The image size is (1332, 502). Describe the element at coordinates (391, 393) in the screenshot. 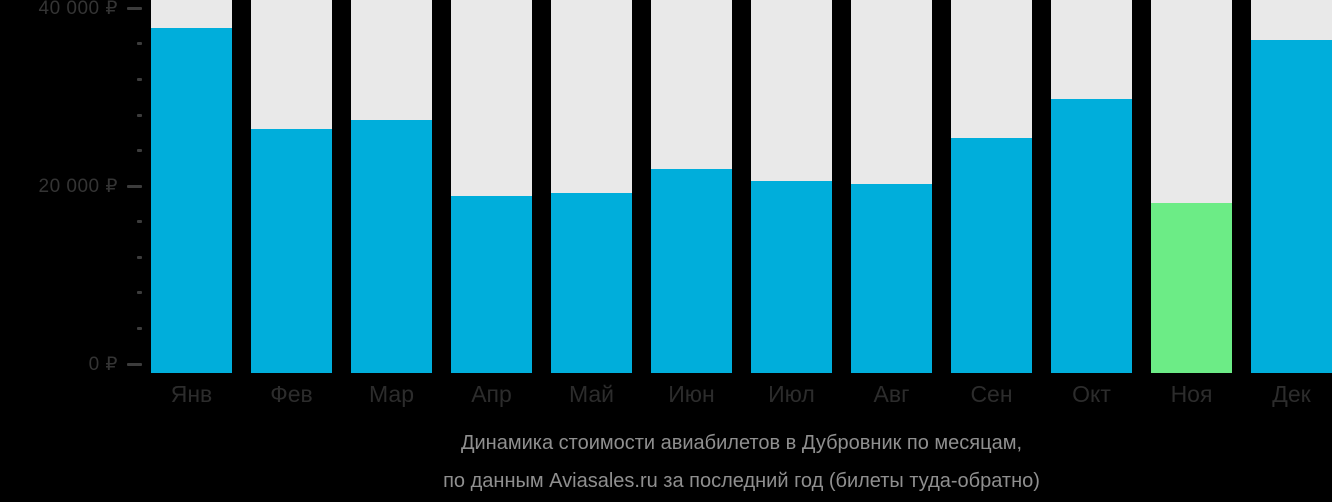

I see `x-axis-label-Мар: Мар` at that location.